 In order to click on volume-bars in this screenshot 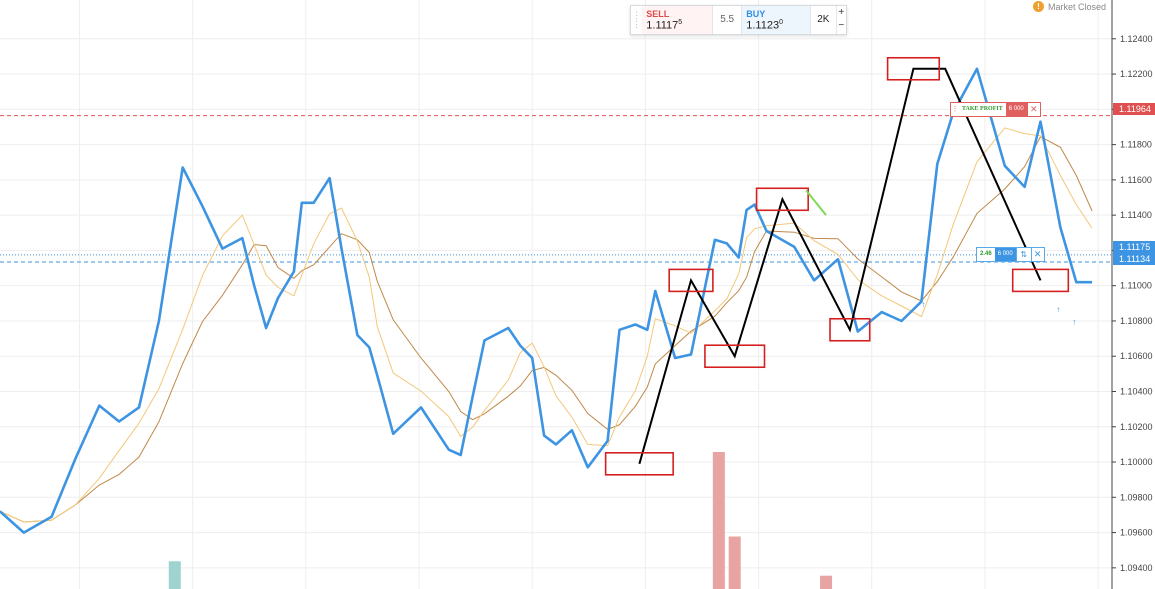, I will do `click(500, 520)`.